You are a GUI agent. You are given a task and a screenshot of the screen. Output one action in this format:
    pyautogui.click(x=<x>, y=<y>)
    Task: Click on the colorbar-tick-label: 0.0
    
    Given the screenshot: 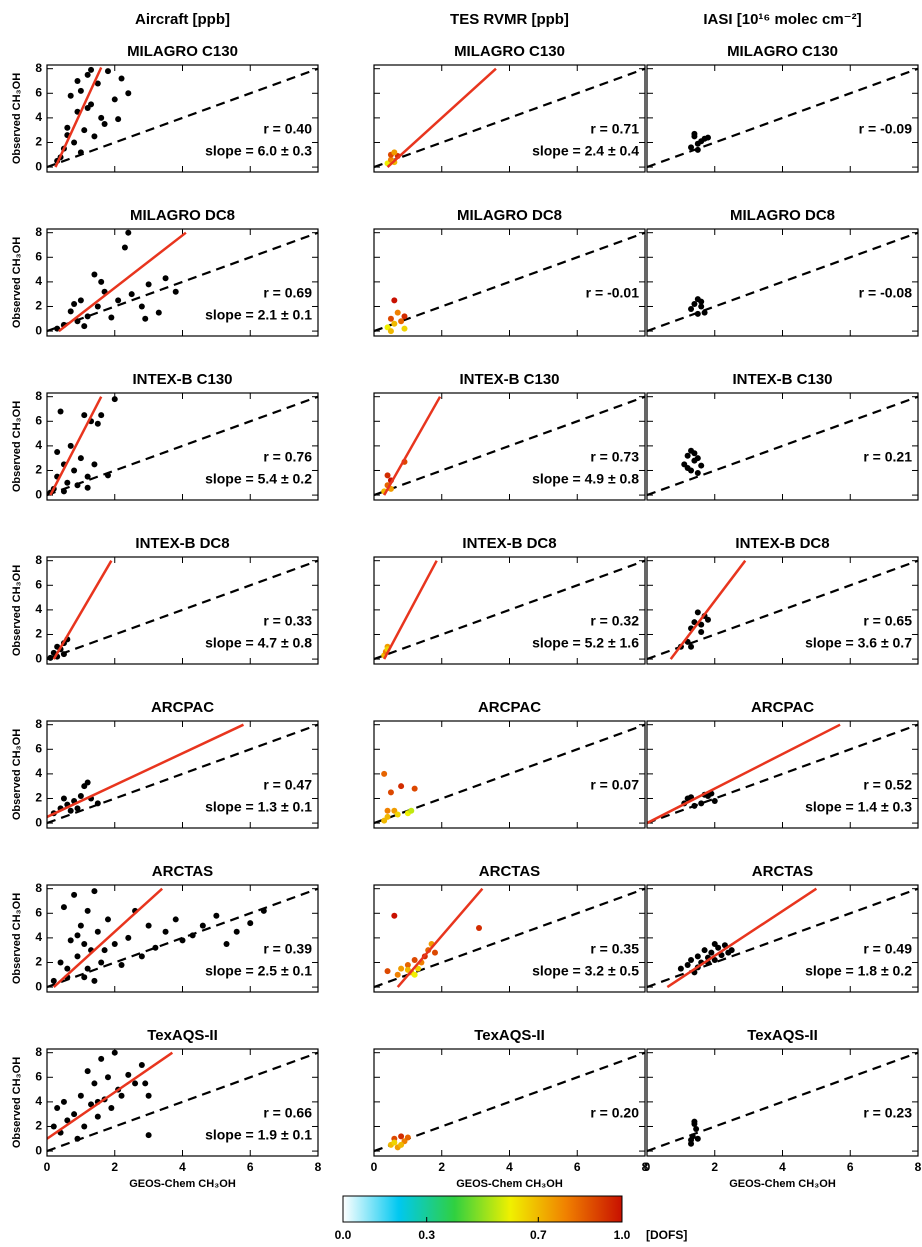 What is the action you would take?
    pyautogui.click(x=343, y=1235)
    